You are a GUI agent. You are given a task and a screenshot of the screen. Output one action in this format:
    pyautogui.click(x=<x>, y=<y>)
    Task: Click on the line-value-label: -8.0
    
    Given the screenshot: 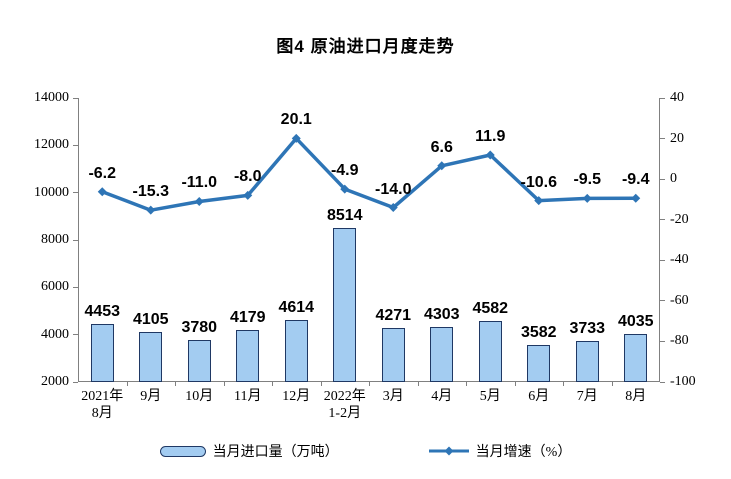 What is the action you would take?
    pyautogui.click(x=247, y=177)
    